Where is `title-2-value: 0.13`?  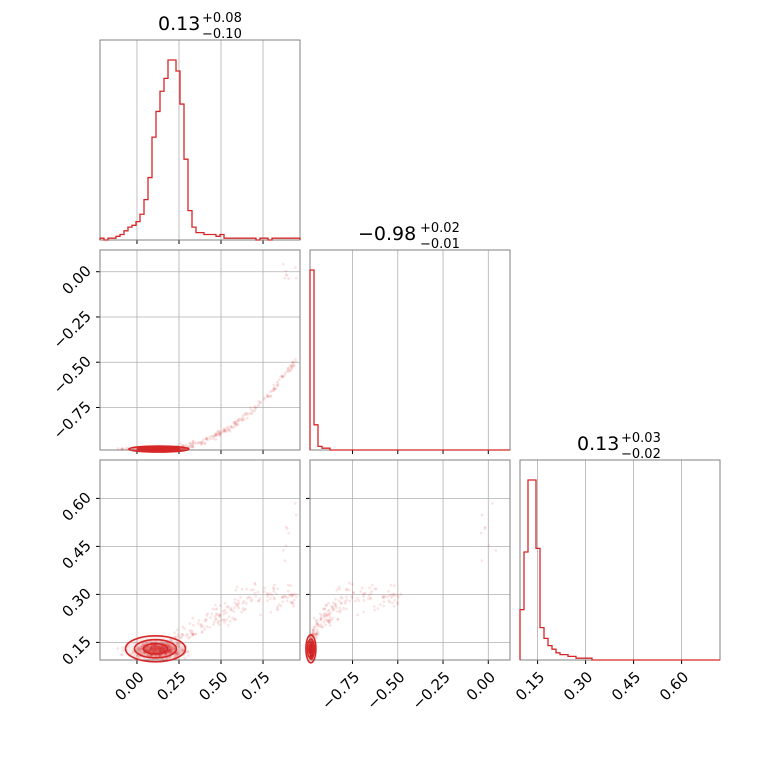 title-2-value: 0.13 is located at coordinates (598, 444).